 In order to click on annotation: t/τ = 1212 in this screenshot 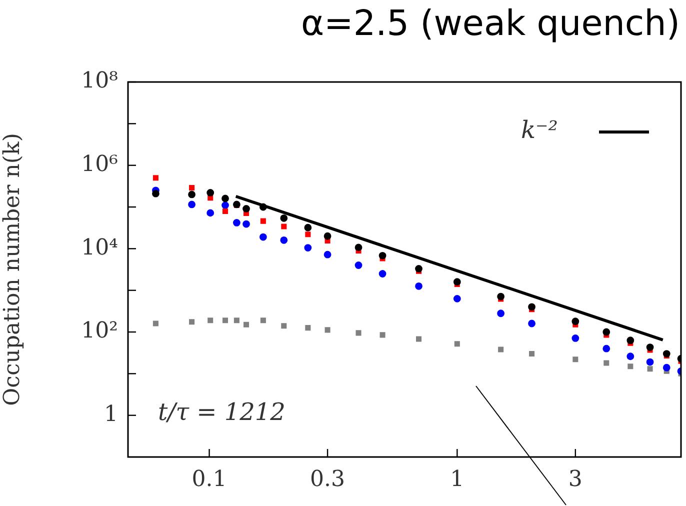, I will do `click(222, 412)`.